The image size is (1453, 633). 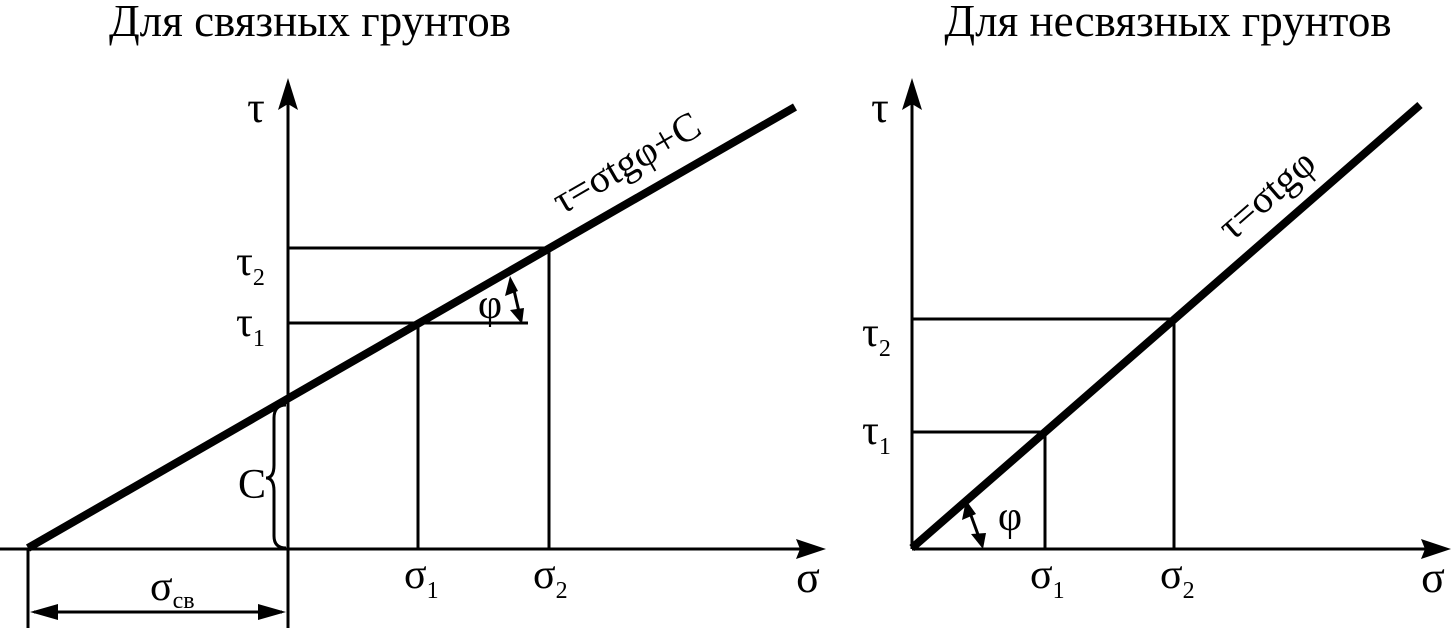 What do you see at coordinates (880, 107) in the screenshot?
I see `right-y-axis-label: τ` at bounding box center [880, 107].